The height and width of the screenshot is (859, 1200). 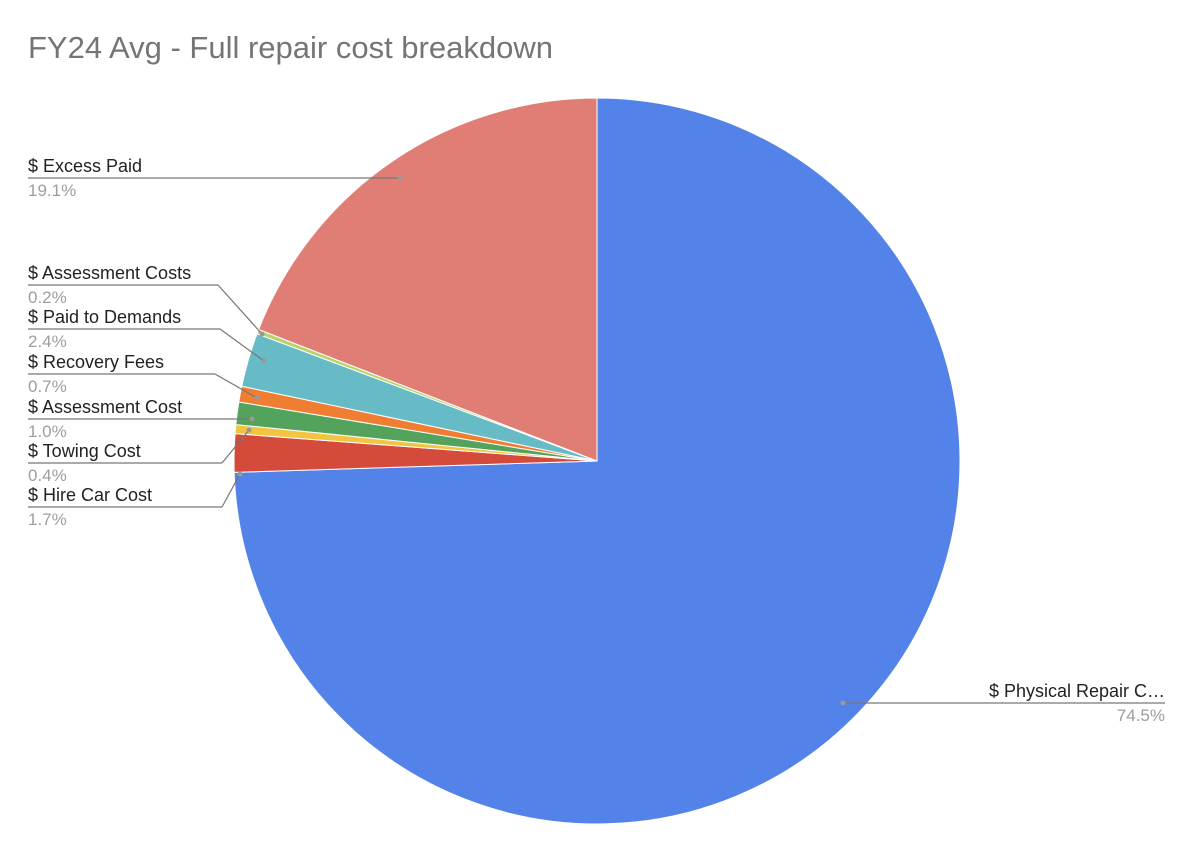 What do you see at coordinates (105, 407) in the screenshot?
I see `slice-label-3: $ Assessment Cost` at bounding box center [105, 407].